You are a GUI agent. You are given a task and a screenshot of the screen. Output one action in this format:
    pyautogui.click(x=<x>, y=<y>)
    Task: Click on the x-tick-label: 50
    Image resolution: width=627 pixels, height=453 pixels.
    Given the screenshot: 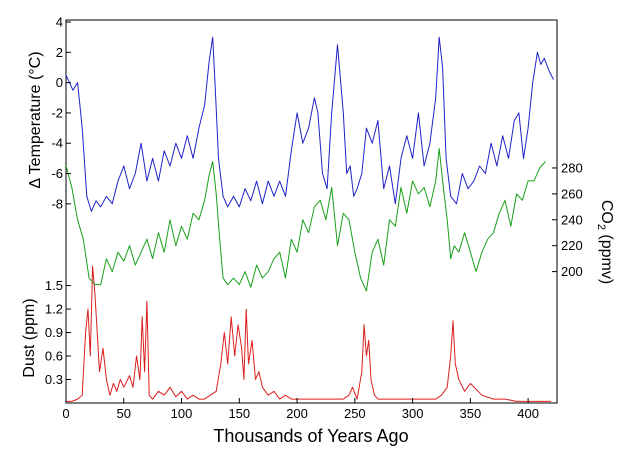 What is the action you would take?
    pyautogui.click(x=124, y=413)
    